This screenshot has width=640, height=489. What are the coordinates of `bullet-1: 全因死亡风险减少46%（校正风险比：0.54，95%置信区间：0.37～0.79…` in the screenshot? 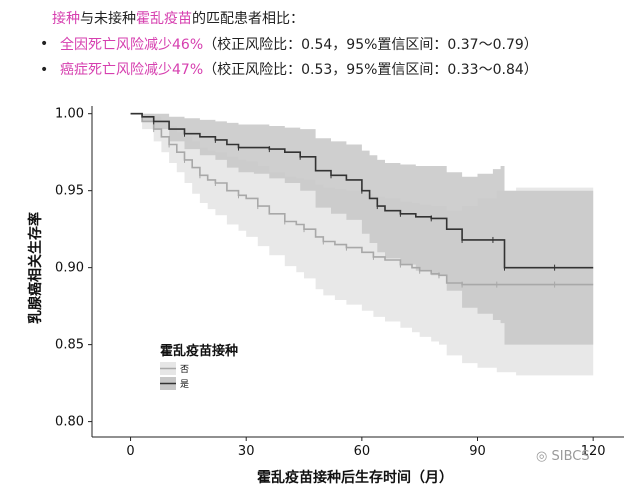 It's located at (299, 45).